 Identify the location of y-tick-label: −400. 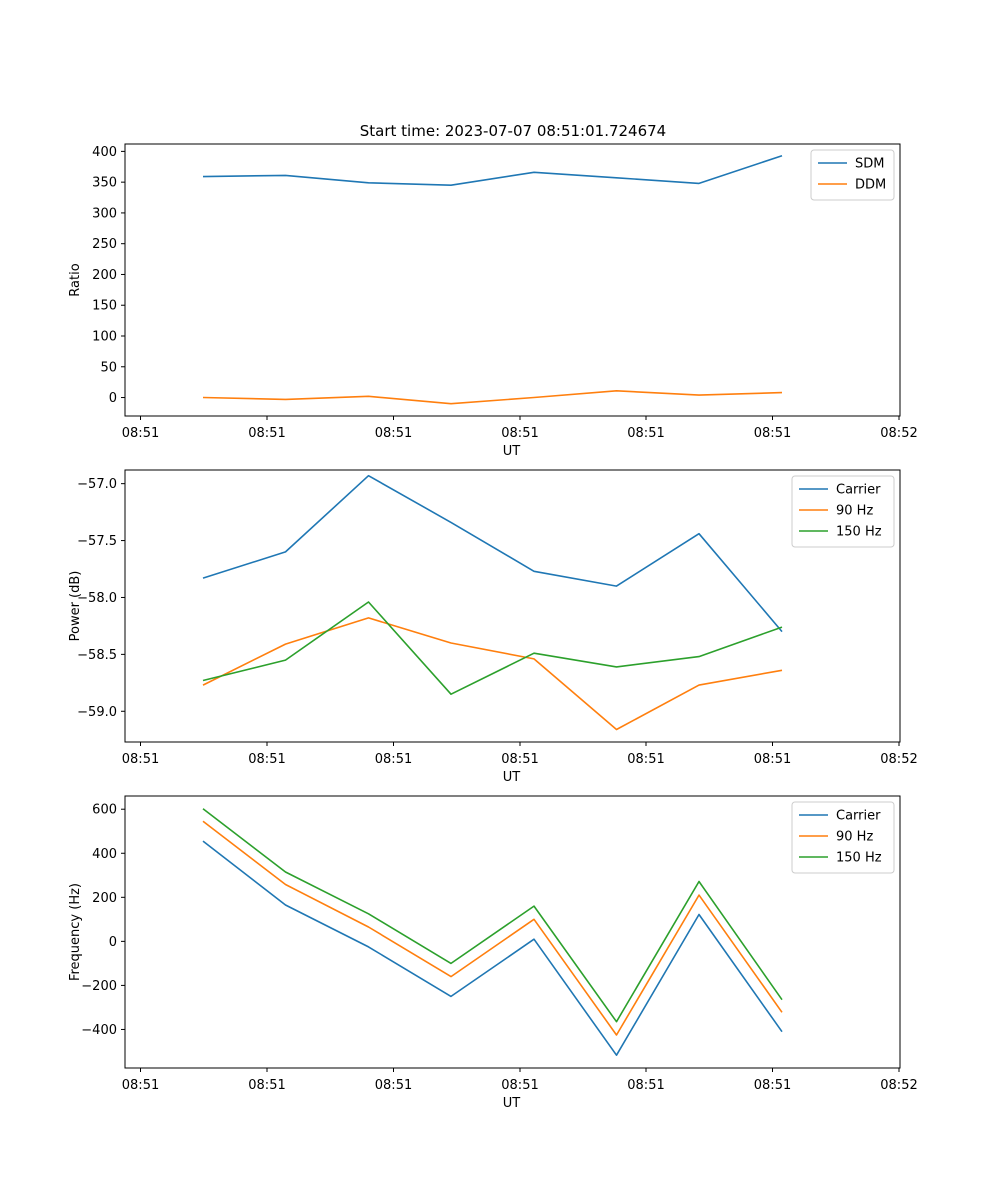
(99, 1030).